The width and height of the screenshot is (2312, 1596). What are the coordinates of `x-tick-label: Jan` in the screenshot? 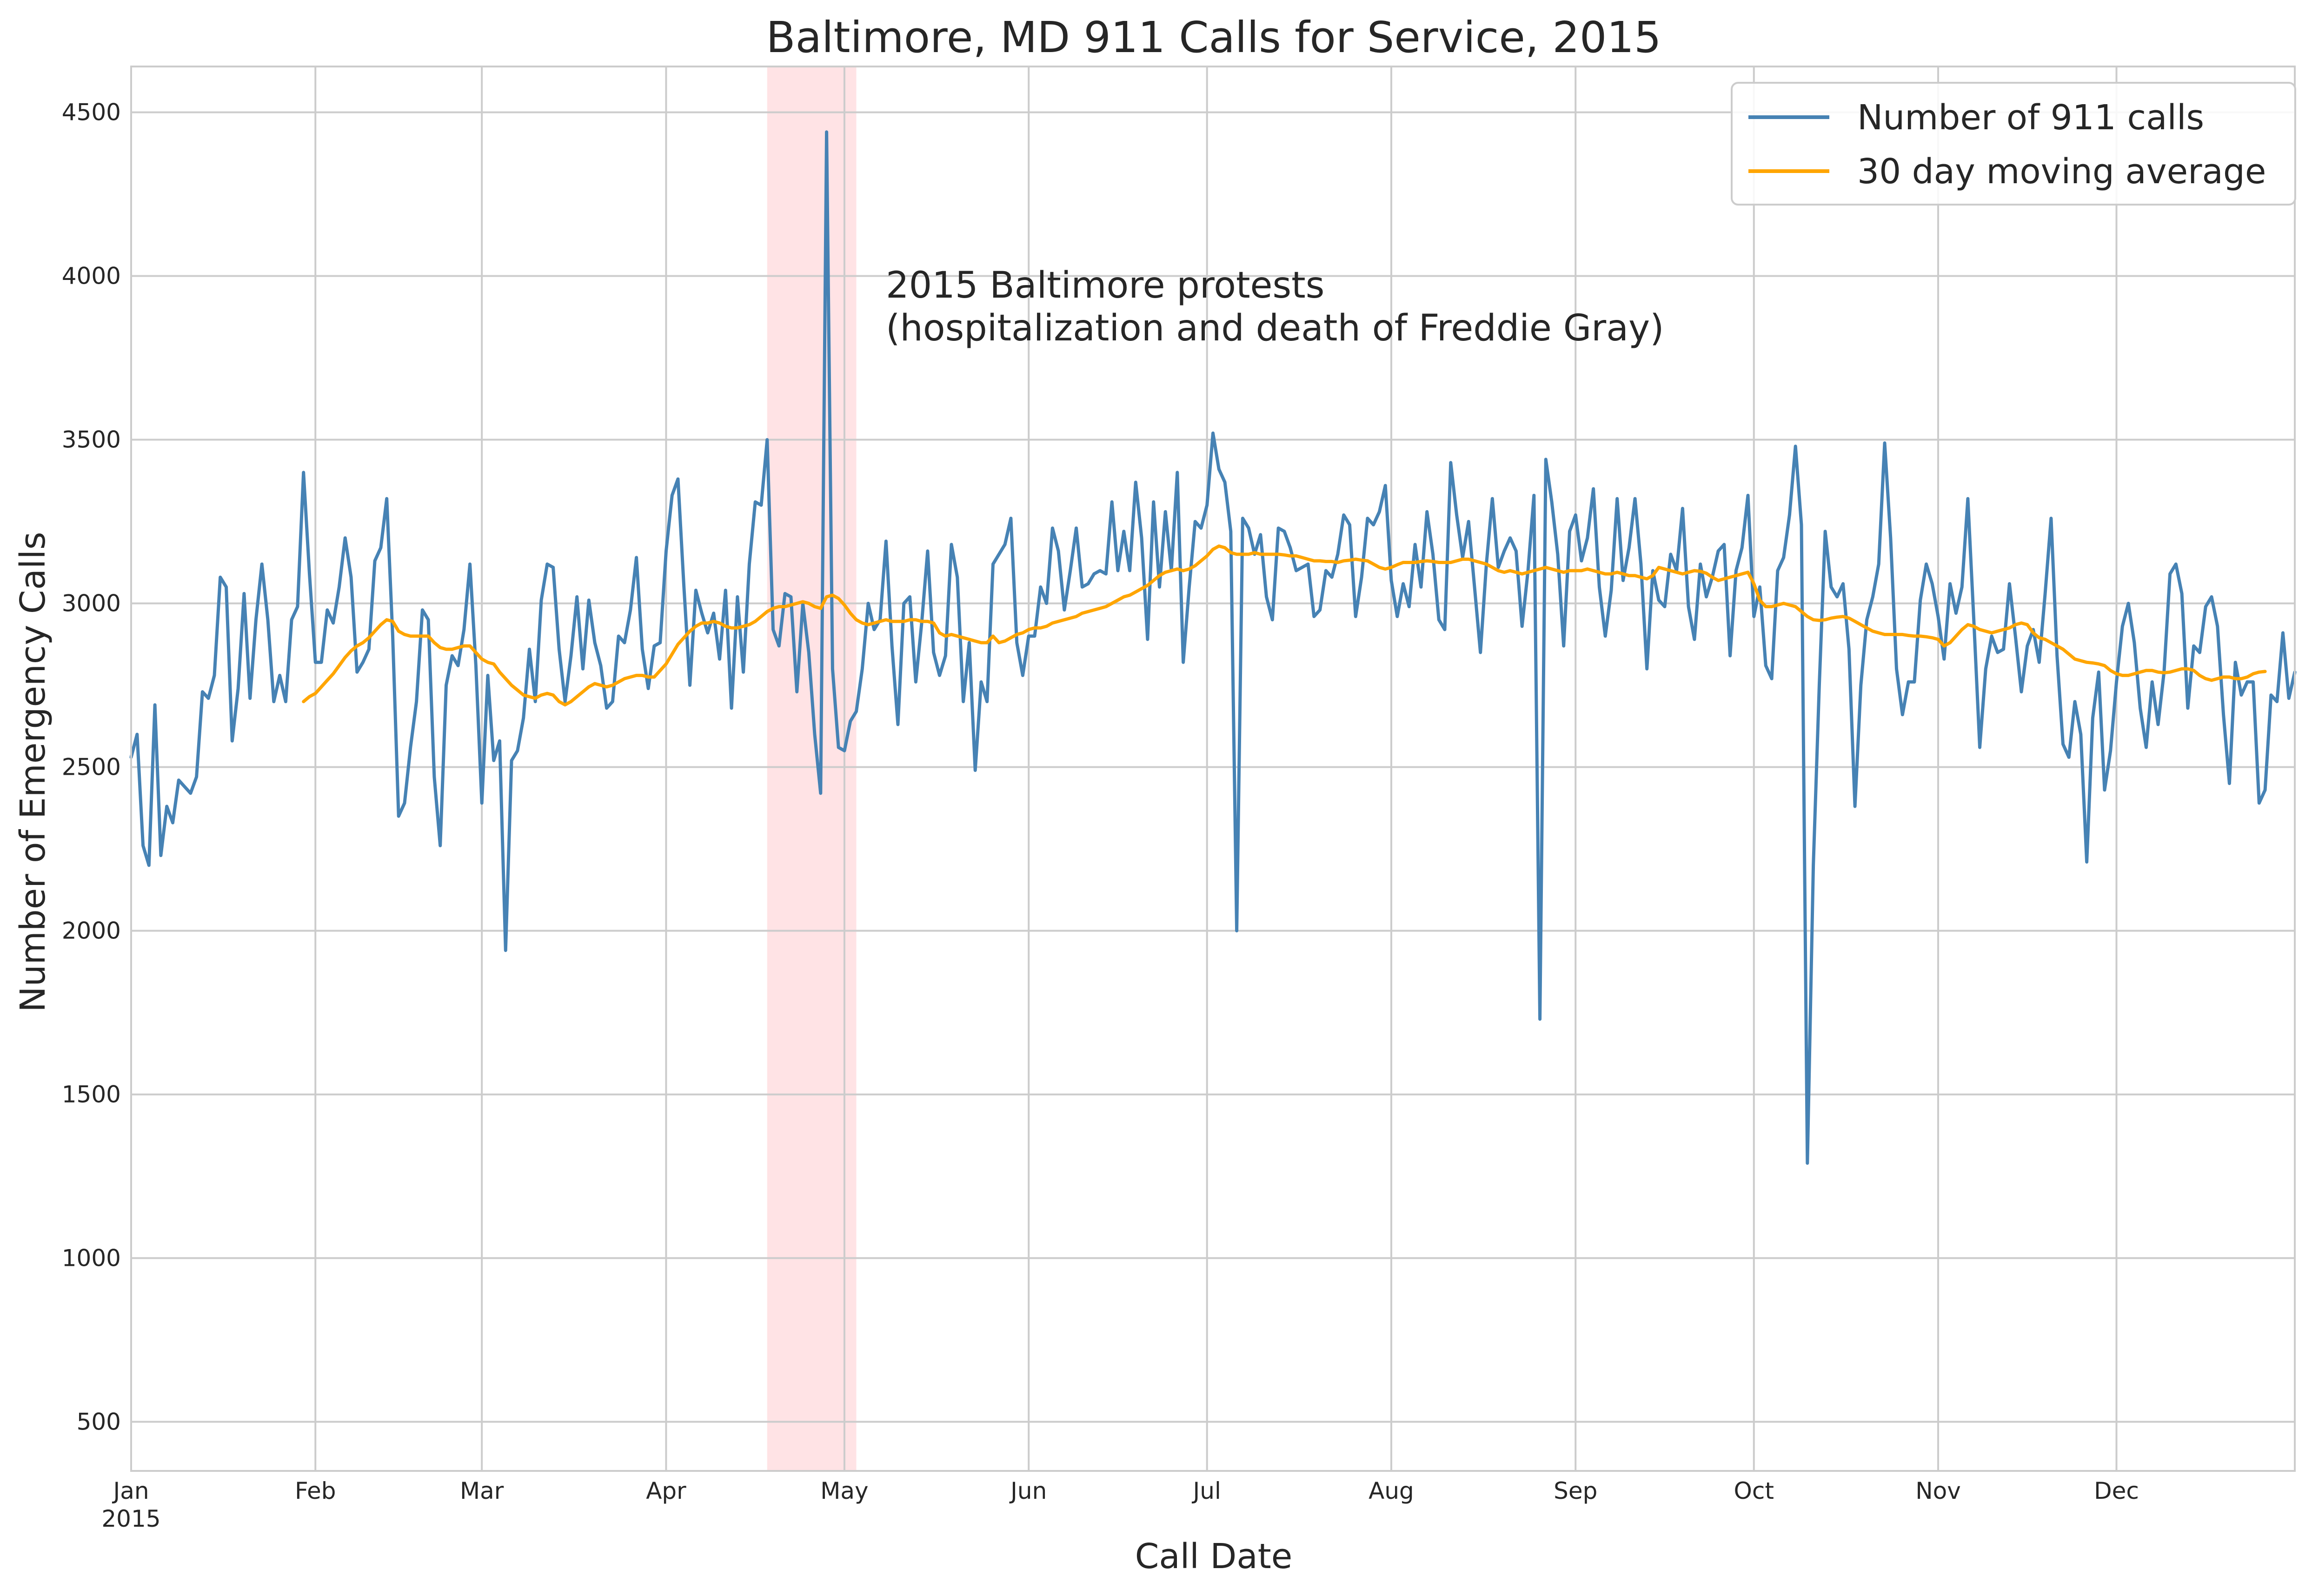 It's located at (130, 1491).